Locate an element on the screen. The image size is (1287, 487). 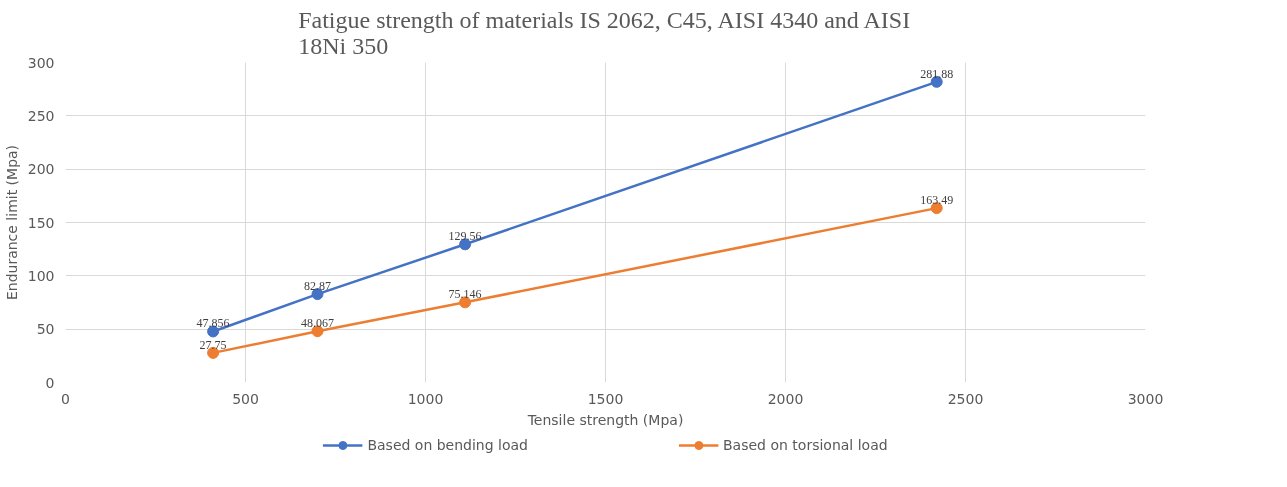
data-label: 48.067 is located at coordinates (317, 323).